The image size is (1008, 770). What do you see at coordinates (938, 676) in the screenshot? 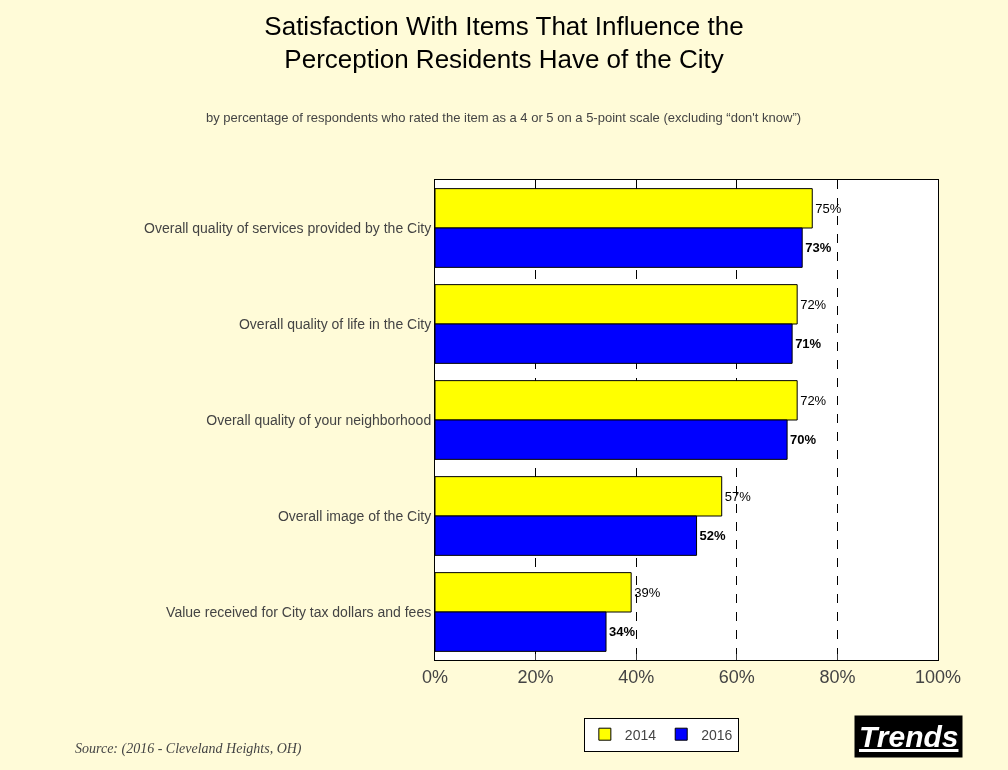
I see `x-tick-label: 100%` at bounding box center [938, 676].